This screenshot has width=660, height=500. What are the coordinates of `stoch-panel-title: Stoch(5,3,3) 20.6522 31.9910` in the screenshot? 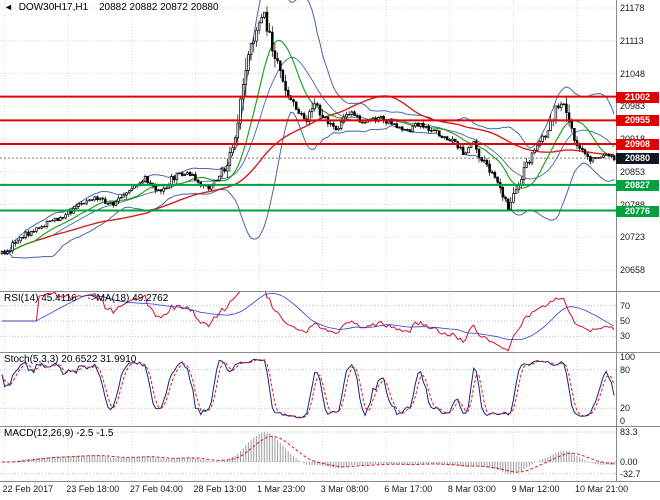 It's located at (70, 359).